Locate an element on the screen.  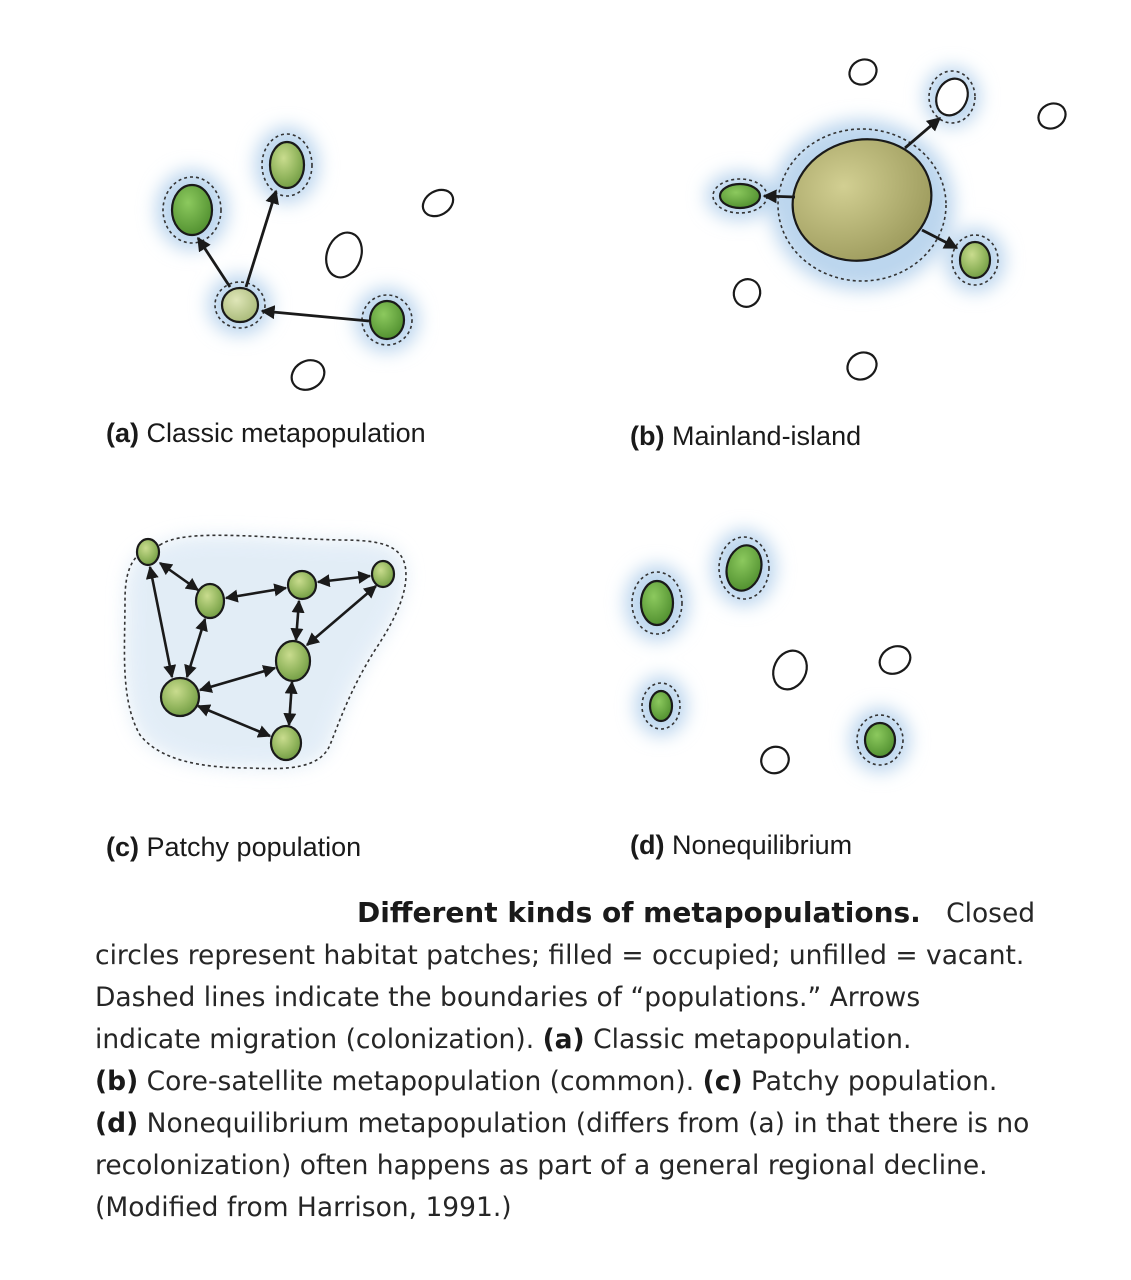
panel-b-diagram is located at coordinates (886, 219).